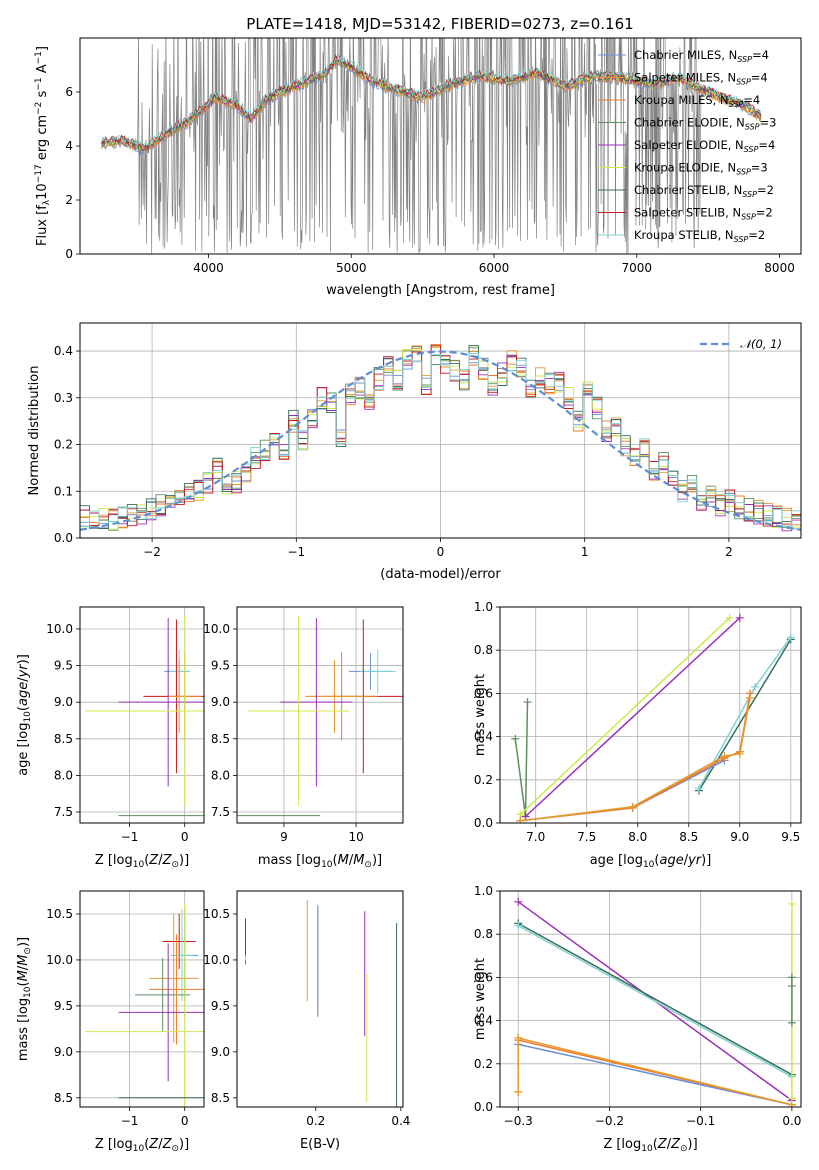  What do you see at coordinates (705, 124) in the screenshot?
I see `legend-entry: Chabrier ELODIE, NSSP=3` at bounding box center [705, 124].